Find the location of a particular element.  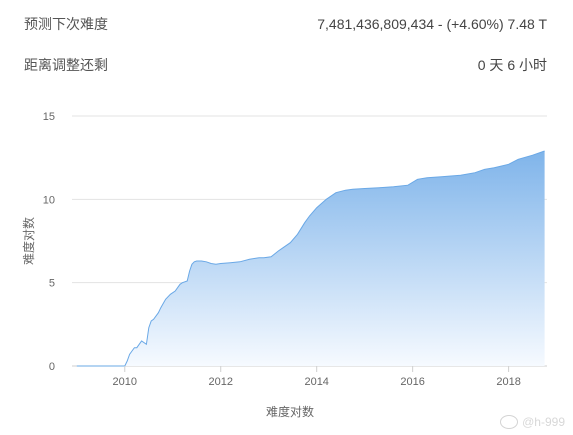

x-tick-label: 2012 is located at coordinates (220, 382).